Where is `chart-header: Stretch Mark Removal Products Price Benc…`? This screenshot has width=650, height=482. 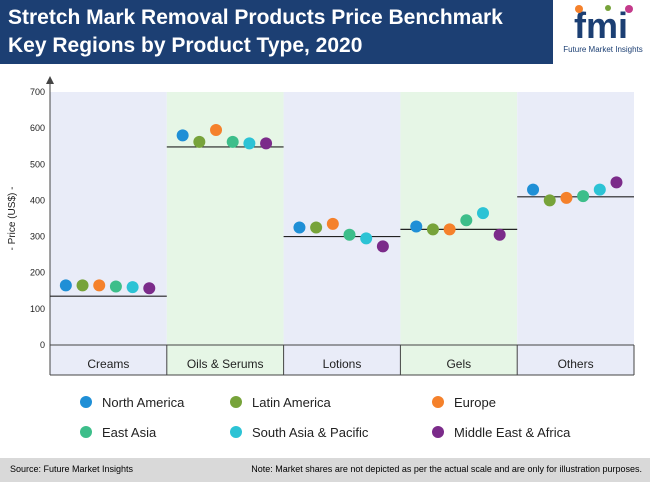
chart-header: Stretch Mark Removal Products Price Benc… is located at coordinates (325, 32).